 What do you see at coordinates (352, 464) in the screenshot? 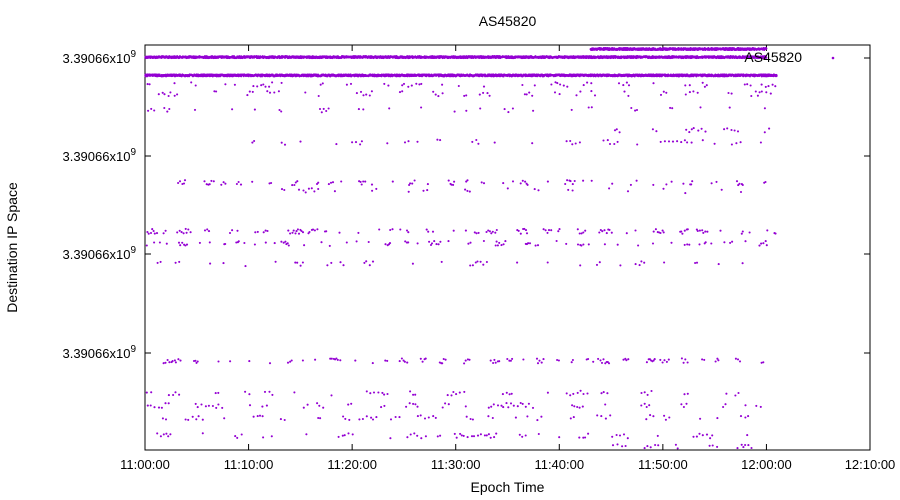
I see `x-tick-label: 11:20:00` at bounding box center [352, 464].